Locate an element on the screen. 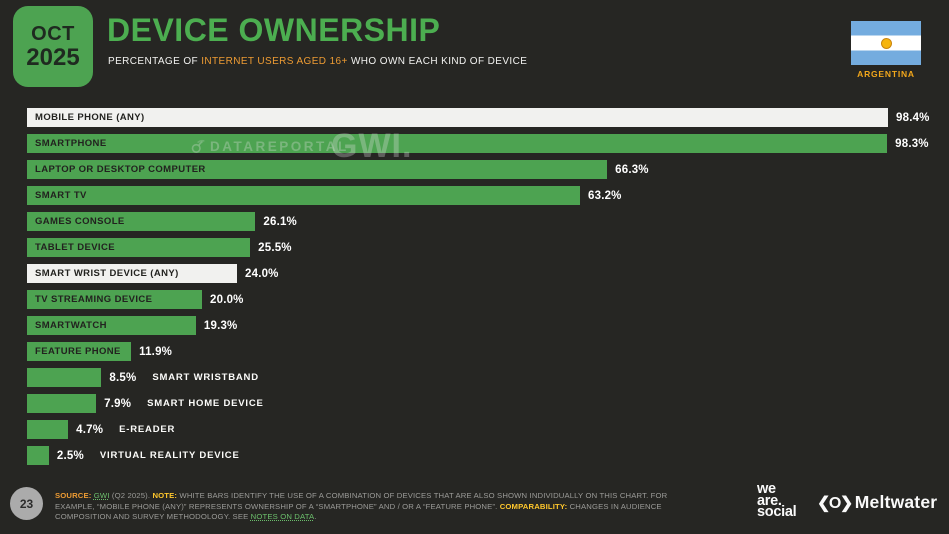 The height and width of the screenshot is (534, 949). bar-value: 66.3% is located at coordinates (632, 169).